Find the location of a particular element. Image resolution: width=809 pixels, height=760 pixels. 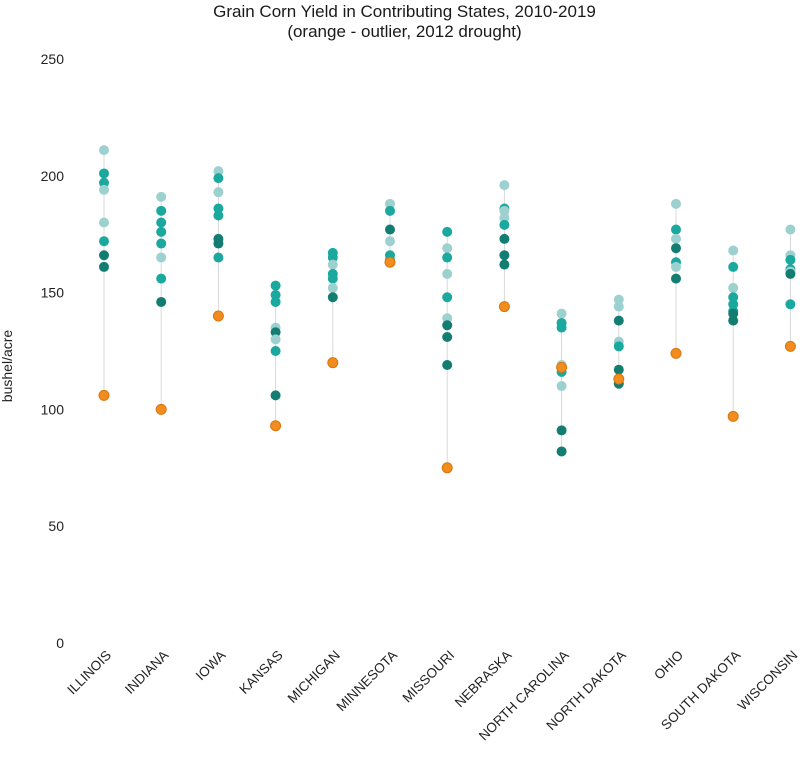

y-tick-label: 0 is located at coordinates (60, 643).